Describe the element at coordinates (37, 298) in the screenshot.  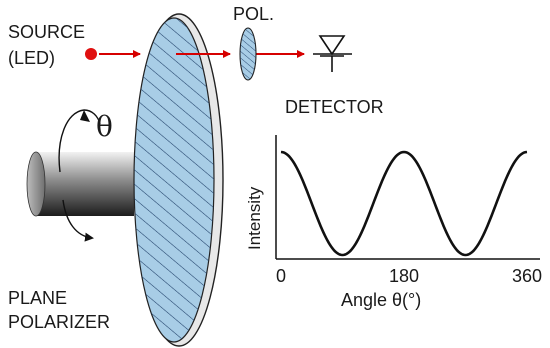
I see `plane-label: PLANE` at that location.